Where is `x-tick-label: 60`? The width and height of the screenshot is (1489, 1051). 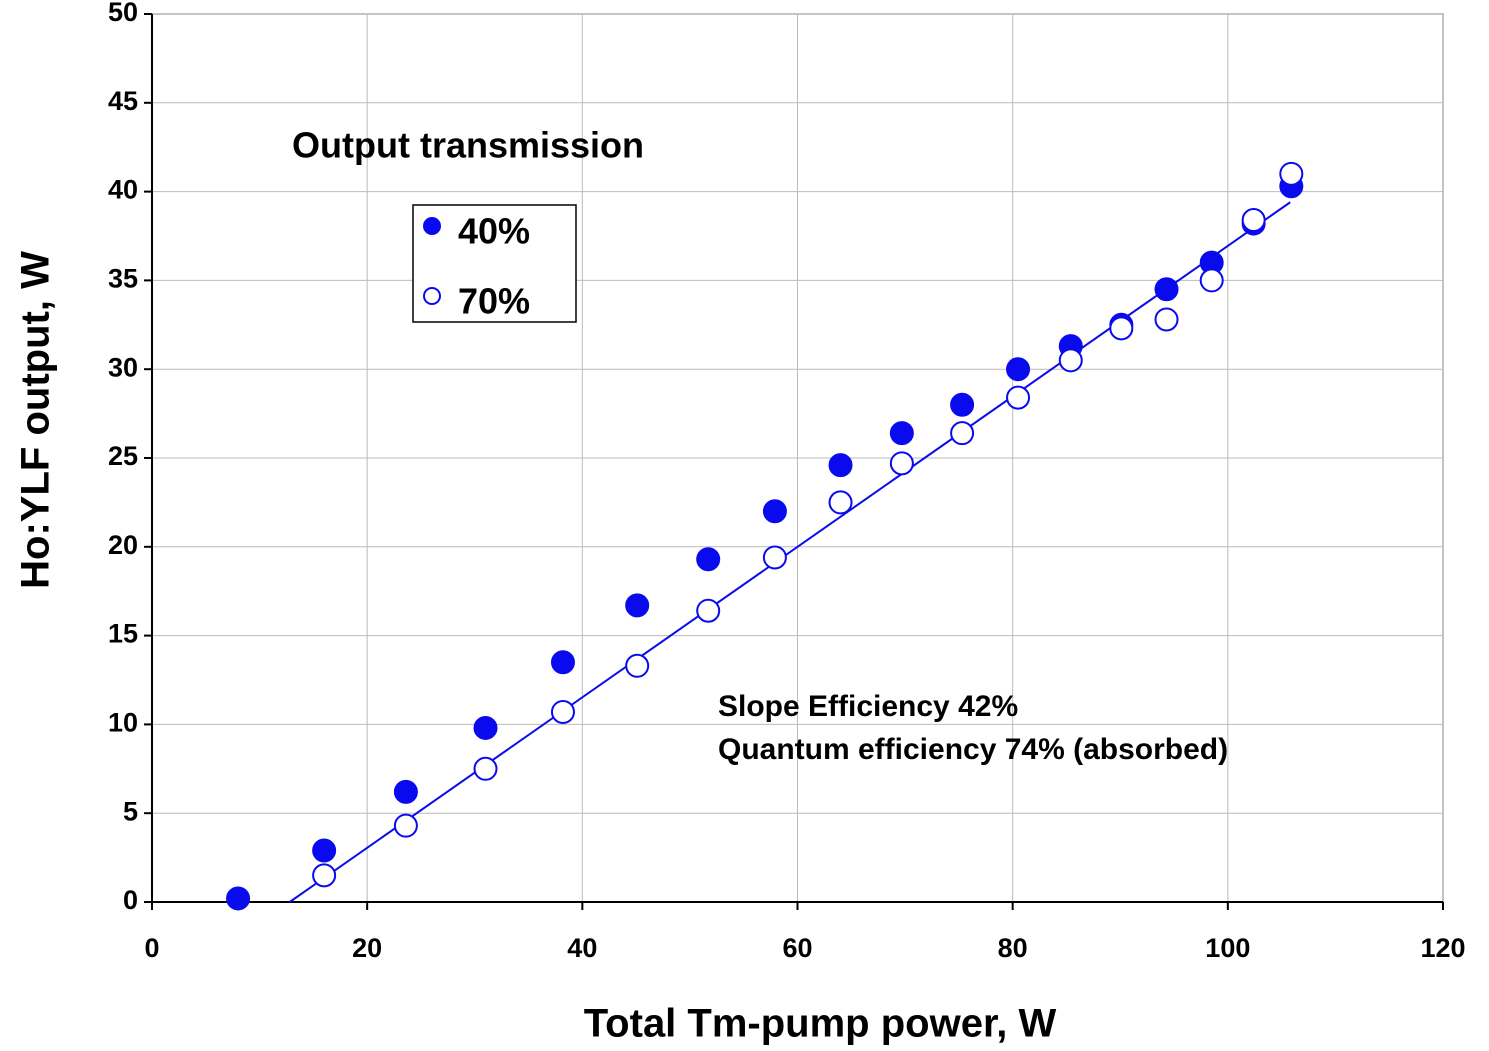 x-tick-label: 60 is located at coordinates (797, 948).